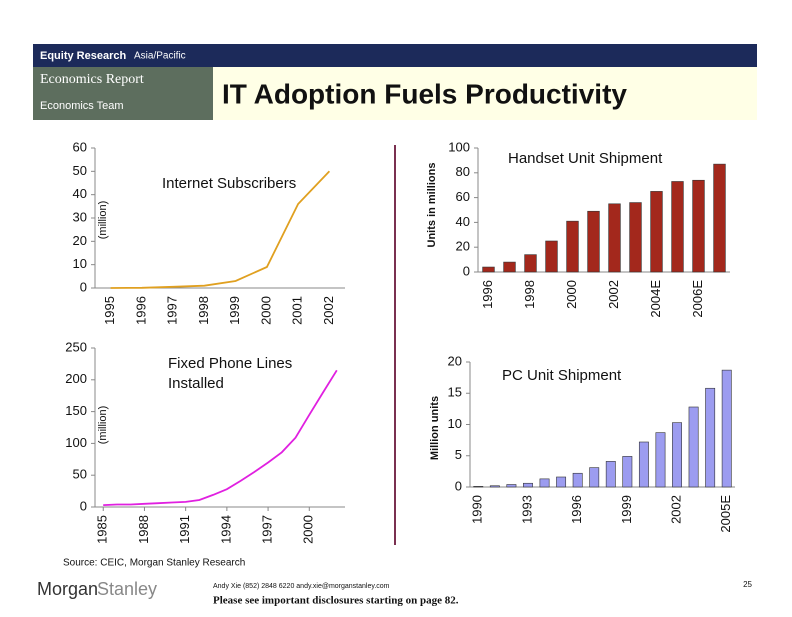  Describe the element at coordinates (455, 392) in the screenshot. I see `y-tick-label: 15` at that location.